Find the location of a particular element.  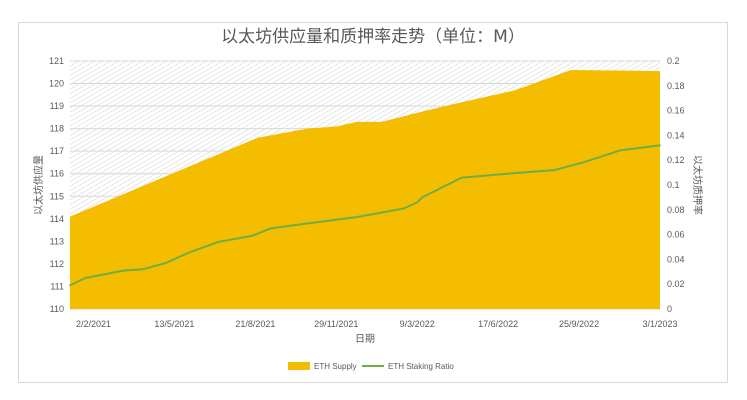

x-tick: 17/6/2022 is located at coordinates (498, 324).